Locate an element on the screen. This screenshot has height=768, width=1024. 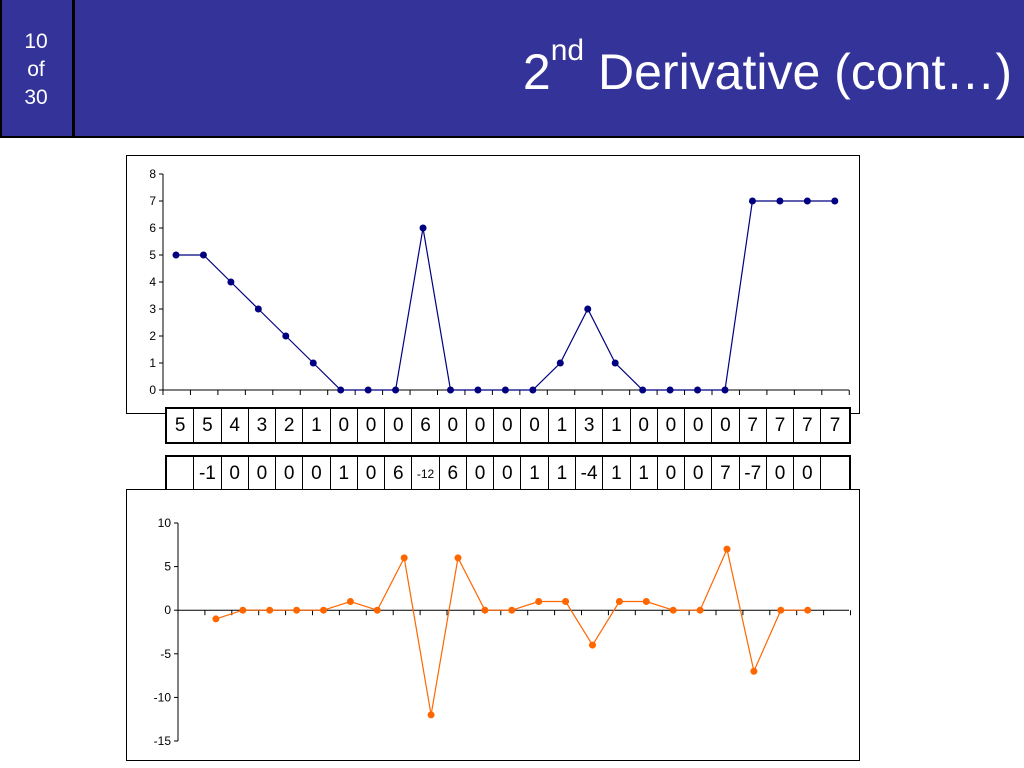
page-number: 10 of 30 is located at coordinates (36, 70).